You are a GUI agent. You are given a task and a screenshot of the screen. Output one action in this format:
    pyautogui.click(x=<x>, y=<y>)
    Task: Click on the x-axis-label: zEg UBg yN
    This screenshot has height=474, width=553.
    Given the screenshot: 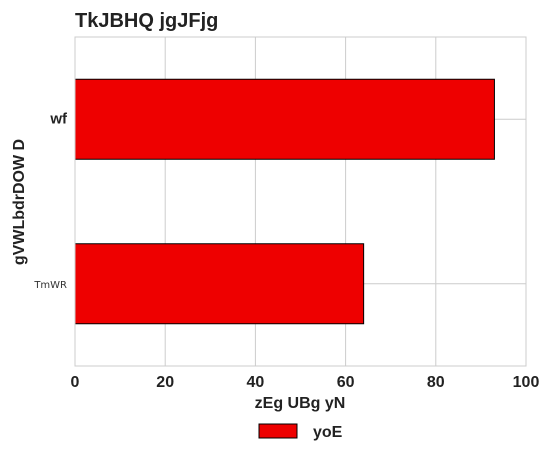 What is the action you would take?
    pyautogui.click(x=300, y=403)
    